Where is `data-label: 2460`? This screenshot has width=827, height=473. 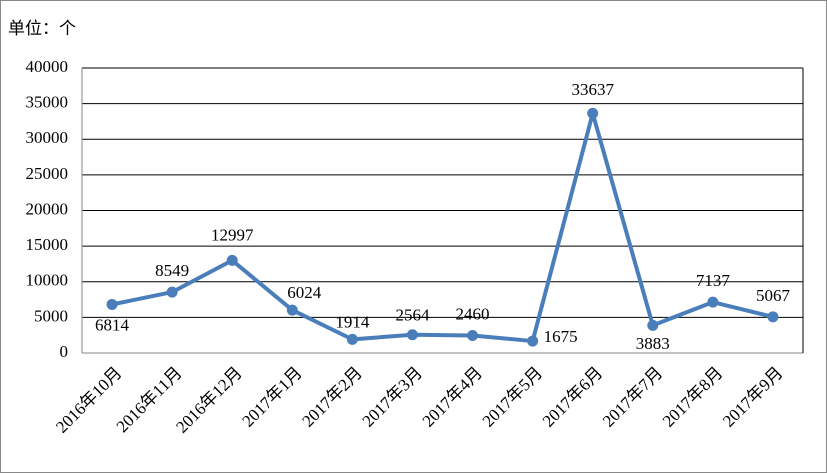 data-label: 2460 is located at coordinates (473, 313).